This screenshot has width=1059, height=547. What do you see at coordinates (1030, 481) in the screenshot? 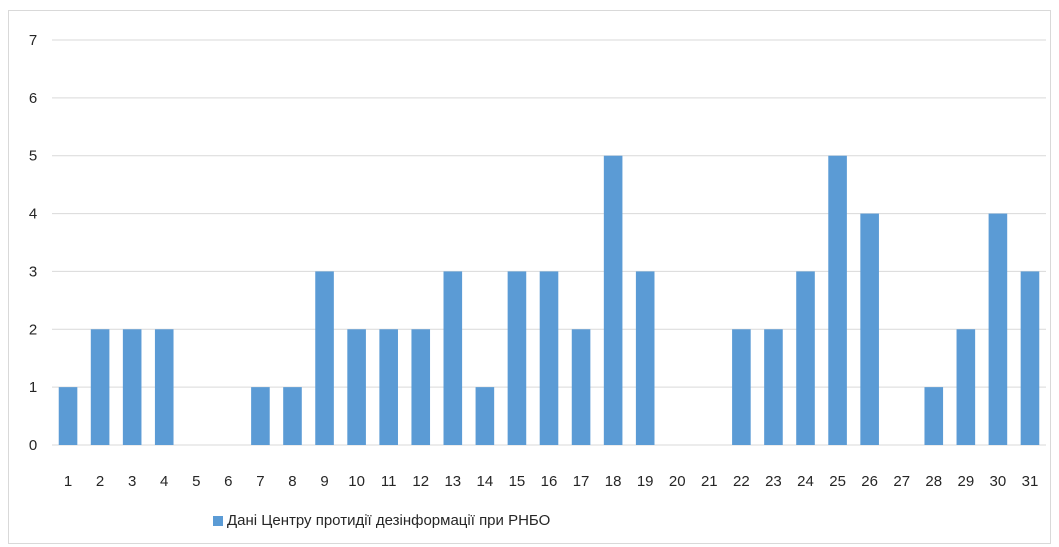
I see `x-tick-label: 31` at bounding box center [1030, 481].